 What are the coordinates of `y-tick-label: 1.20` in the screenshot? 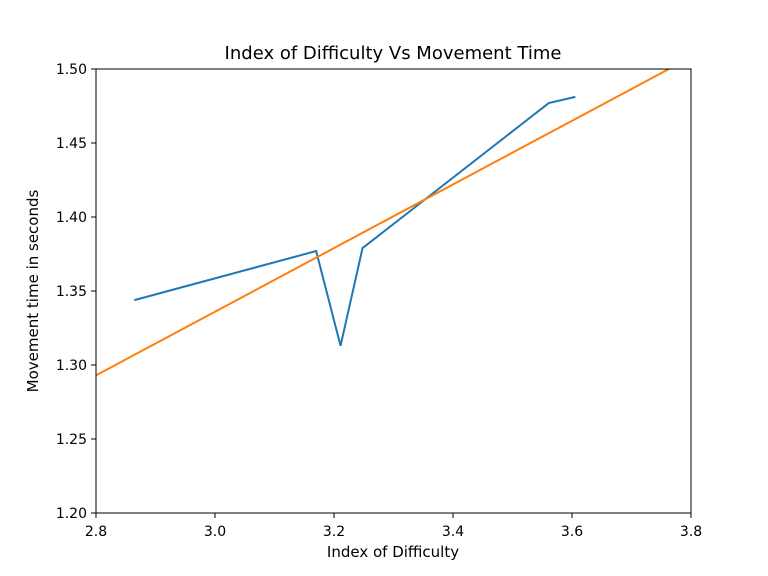 It's located at (71, 514).